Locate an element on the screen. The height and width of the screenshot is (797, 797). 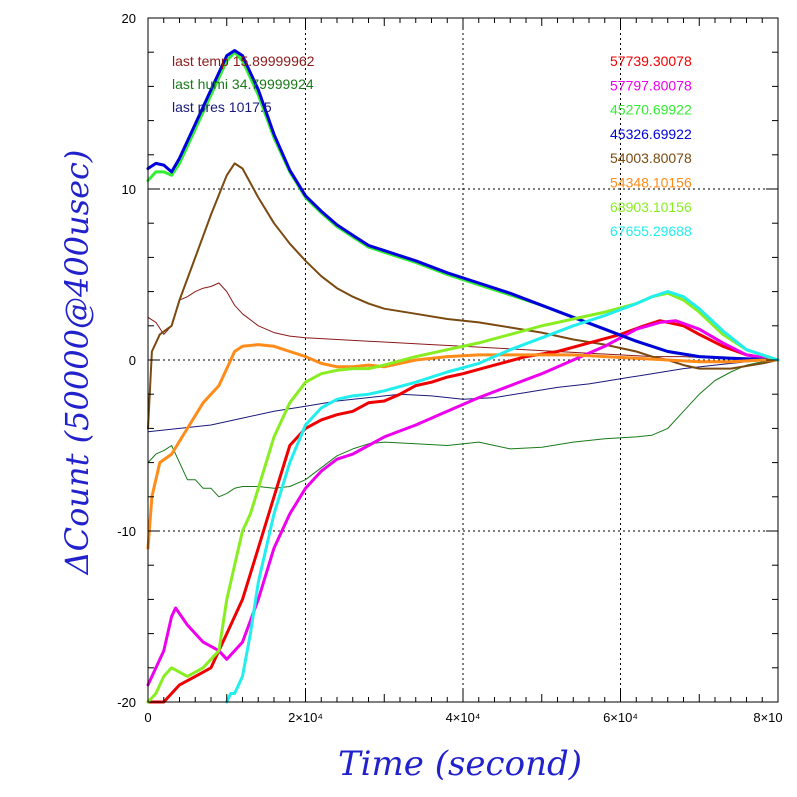
y-tick-label: 10 is located at coordinates (129, 189).